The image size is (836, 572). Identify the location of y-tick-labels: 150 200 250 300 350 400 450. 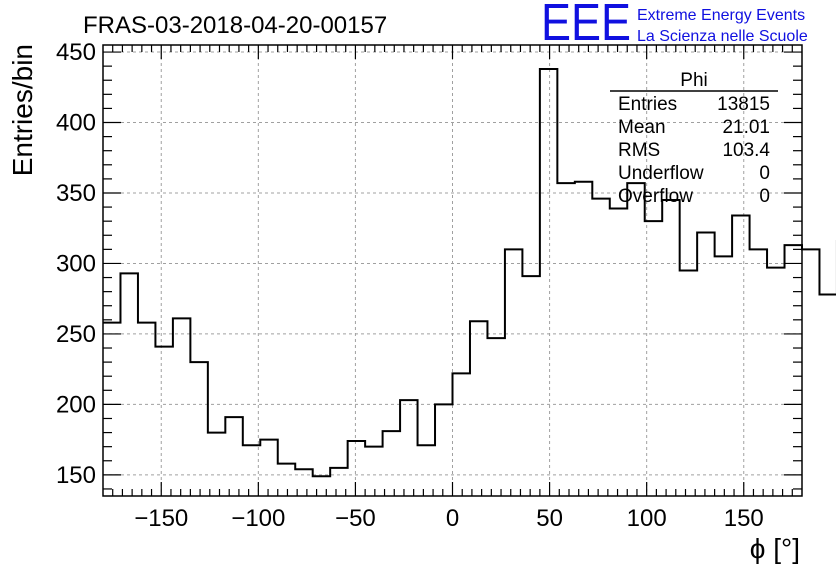
(76, 264).